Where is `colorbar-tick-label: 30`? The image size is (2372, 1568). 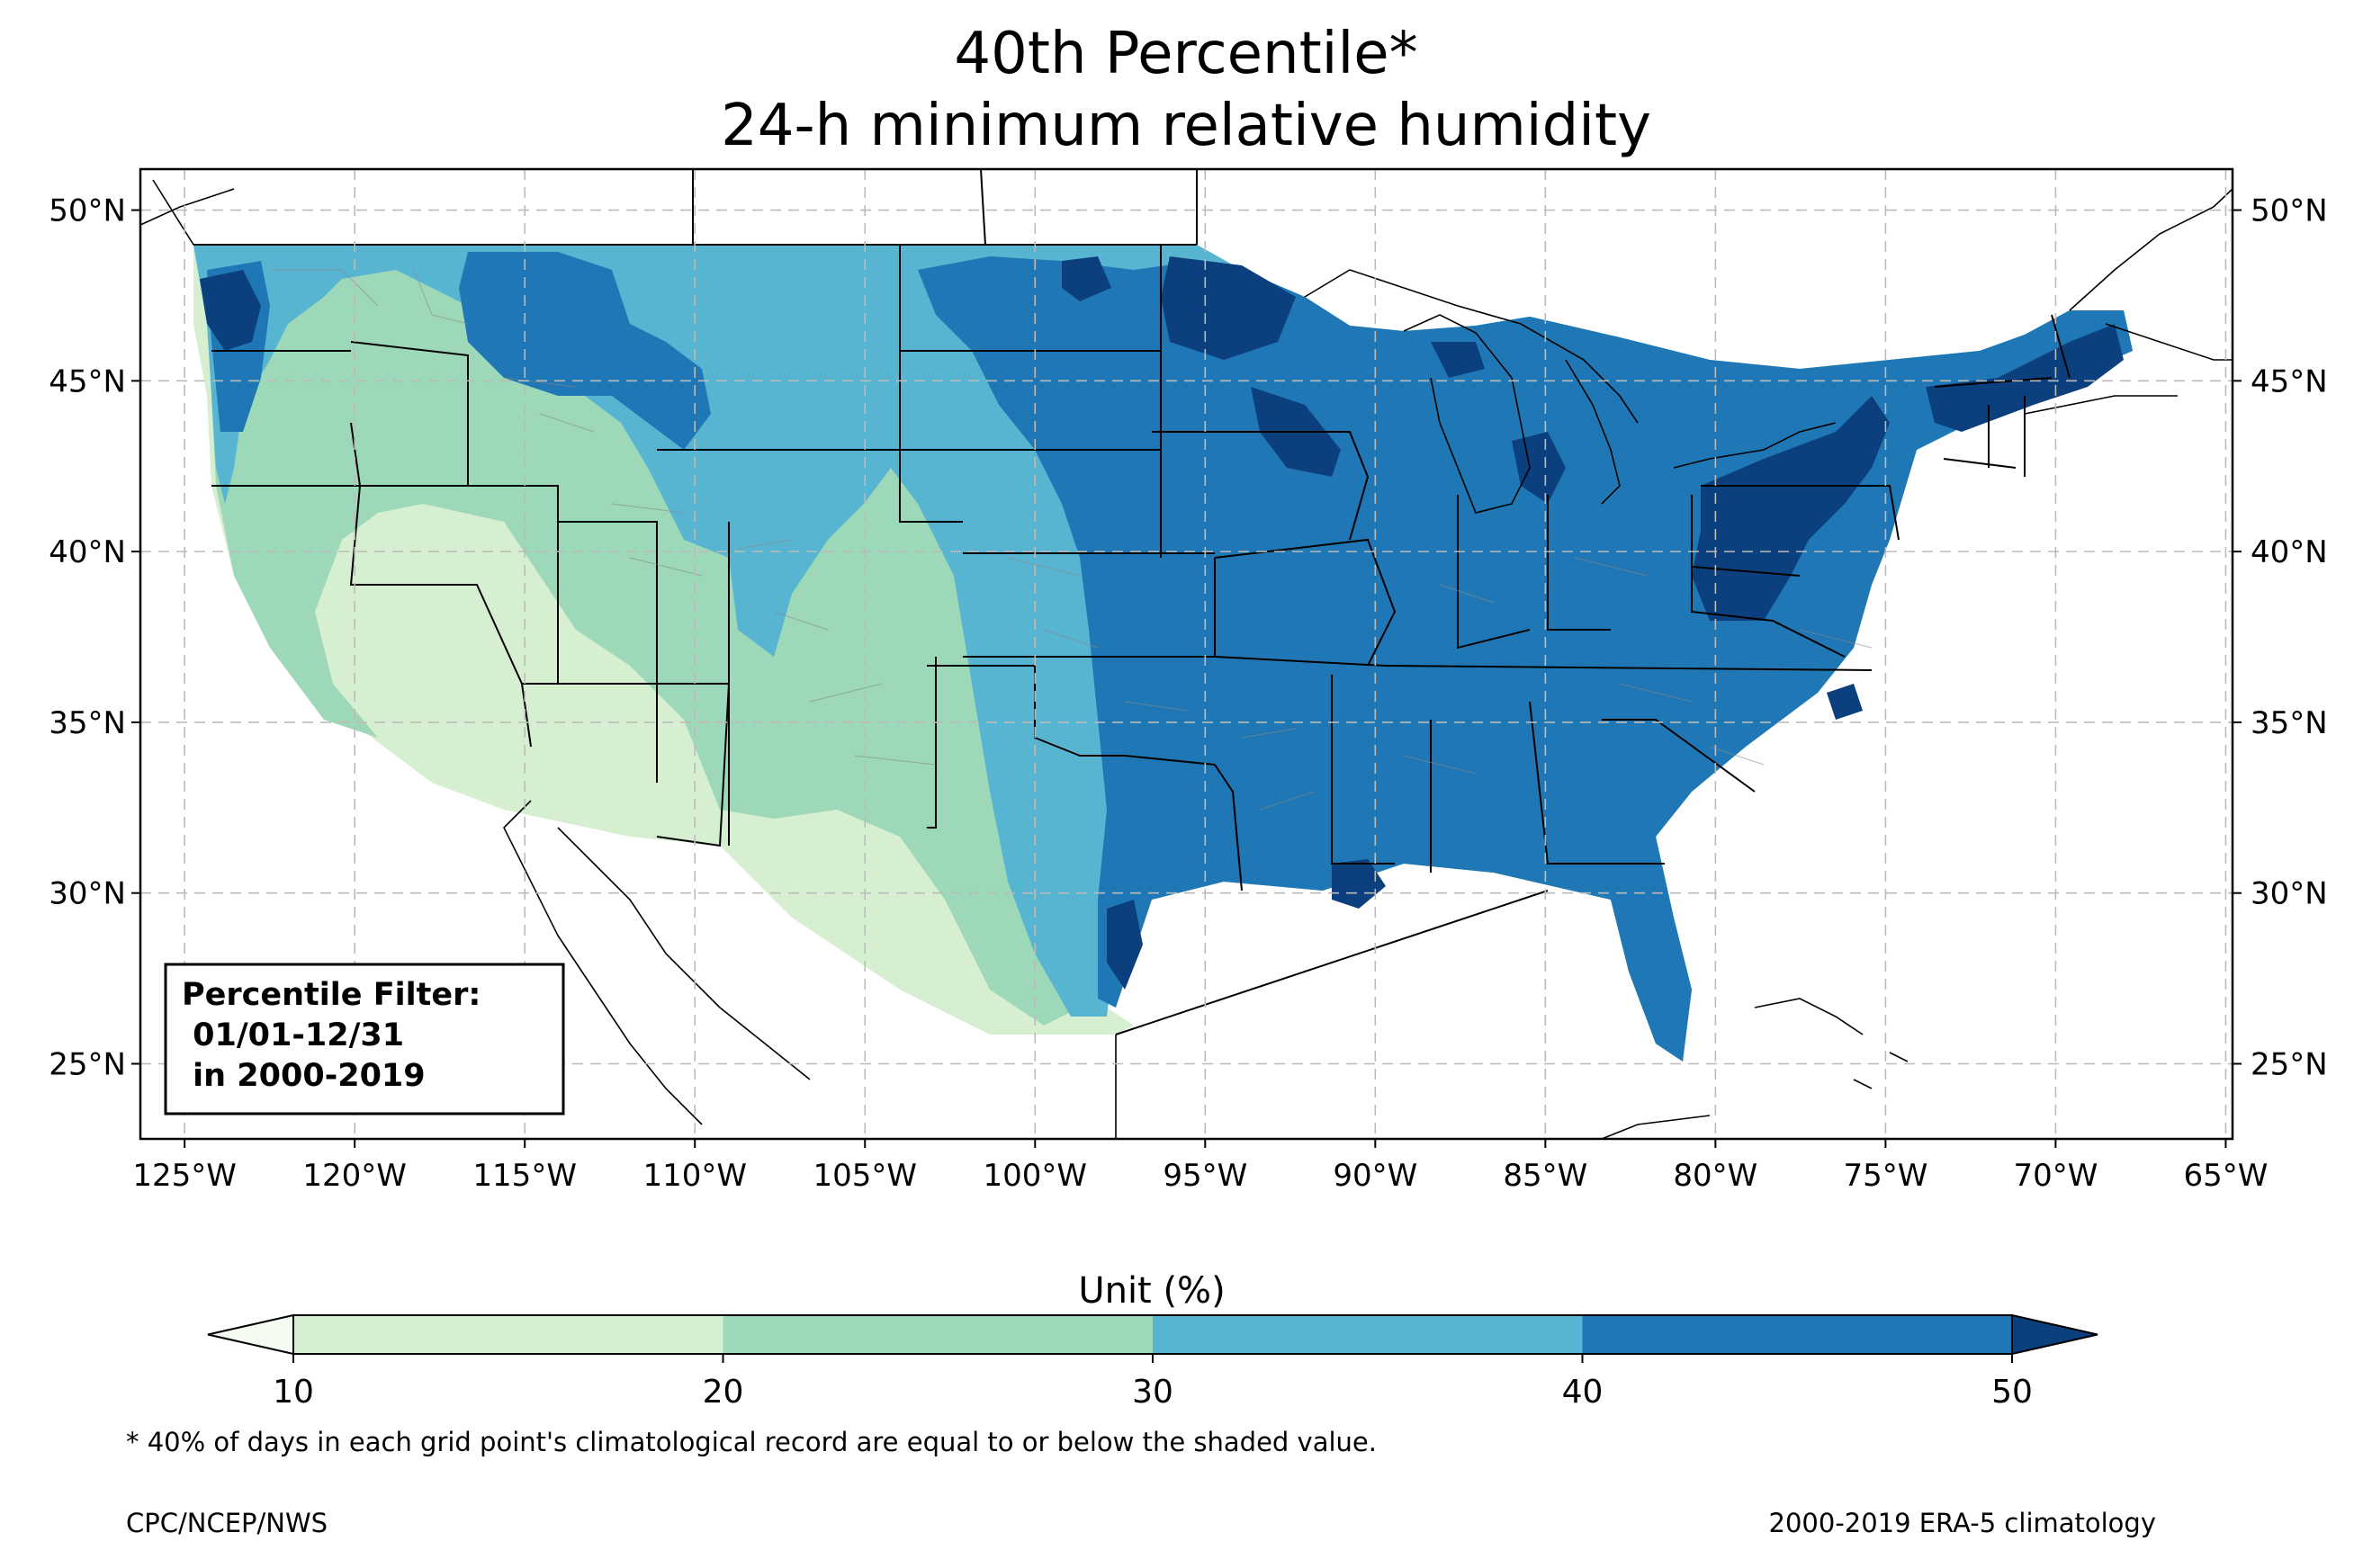
colorbar-tick-label: 30 is located at coordinates (1152, 1392).